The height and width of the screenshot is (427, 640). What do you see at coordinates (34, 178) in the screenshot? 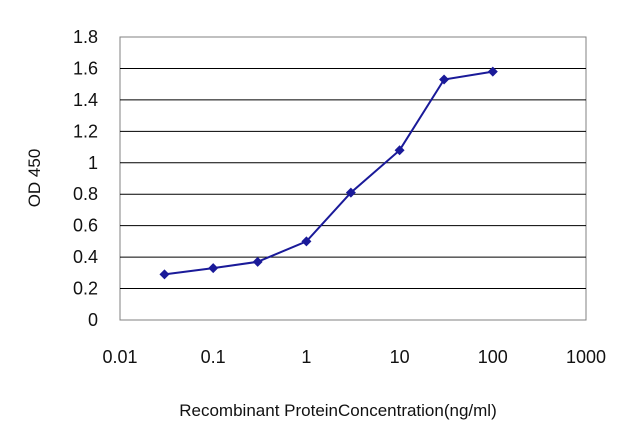
I see `y-axis-title: OD 450` at bounding box center [34, 178].